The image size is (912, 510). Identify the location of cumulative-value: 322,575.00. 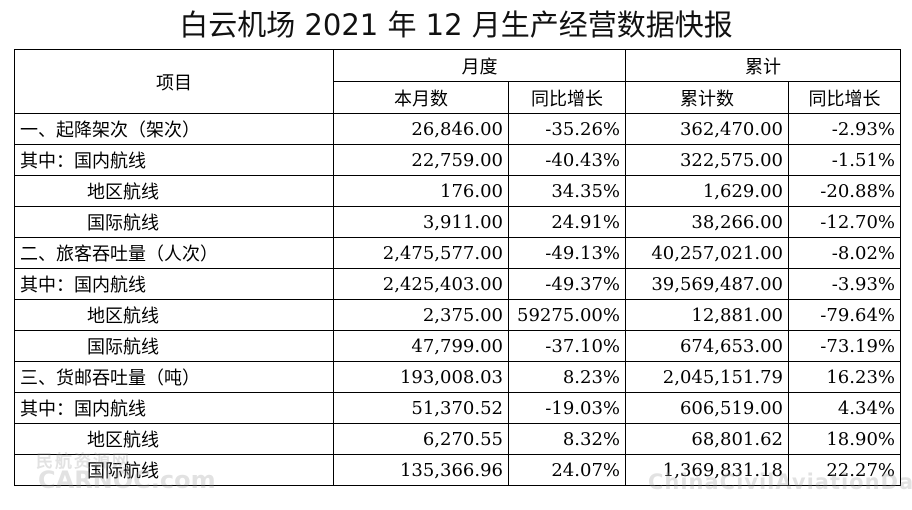
(707, 160).